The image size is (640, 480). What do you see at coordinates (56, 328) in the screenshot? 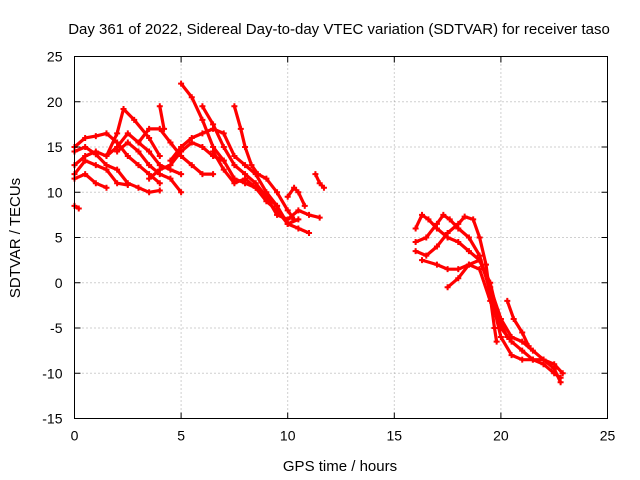
I see `y-tick-label: -5` at bounding box center [56, 328].